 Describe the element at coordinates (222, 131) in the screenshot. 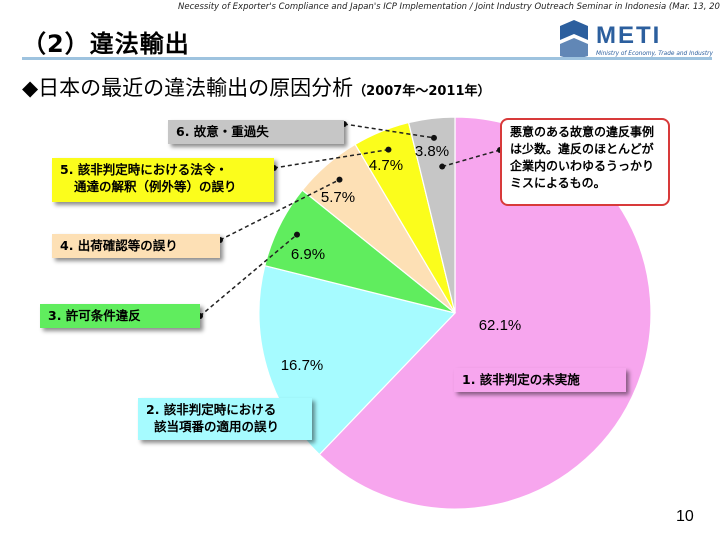

I see `callout-6-text: 6. 故意・重過失` at that location.